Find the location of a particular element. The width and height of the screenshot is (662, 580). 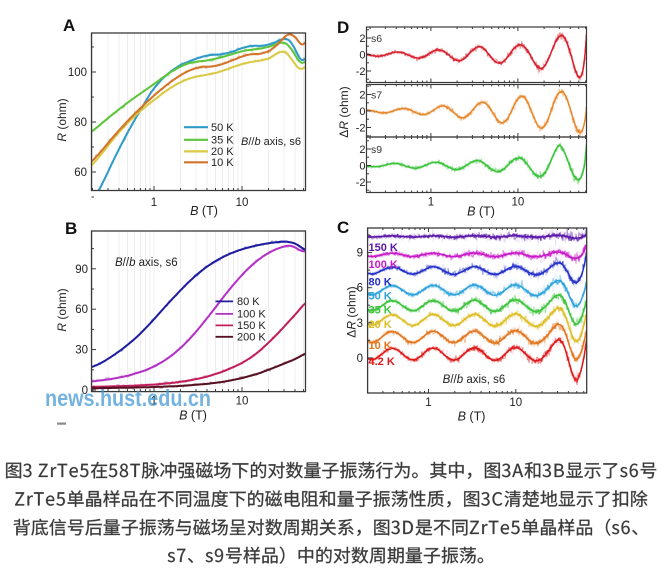

svg-text: 90 is located at coordinates (81, 270).